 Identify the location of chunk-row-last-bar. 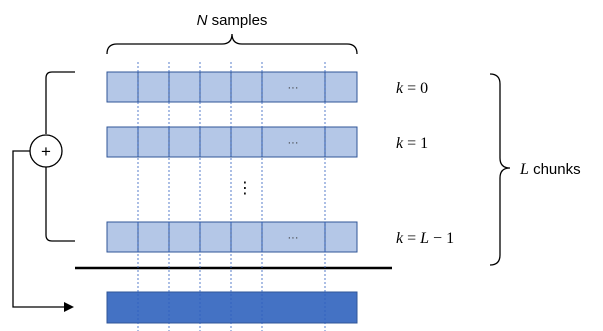
(232, 237).